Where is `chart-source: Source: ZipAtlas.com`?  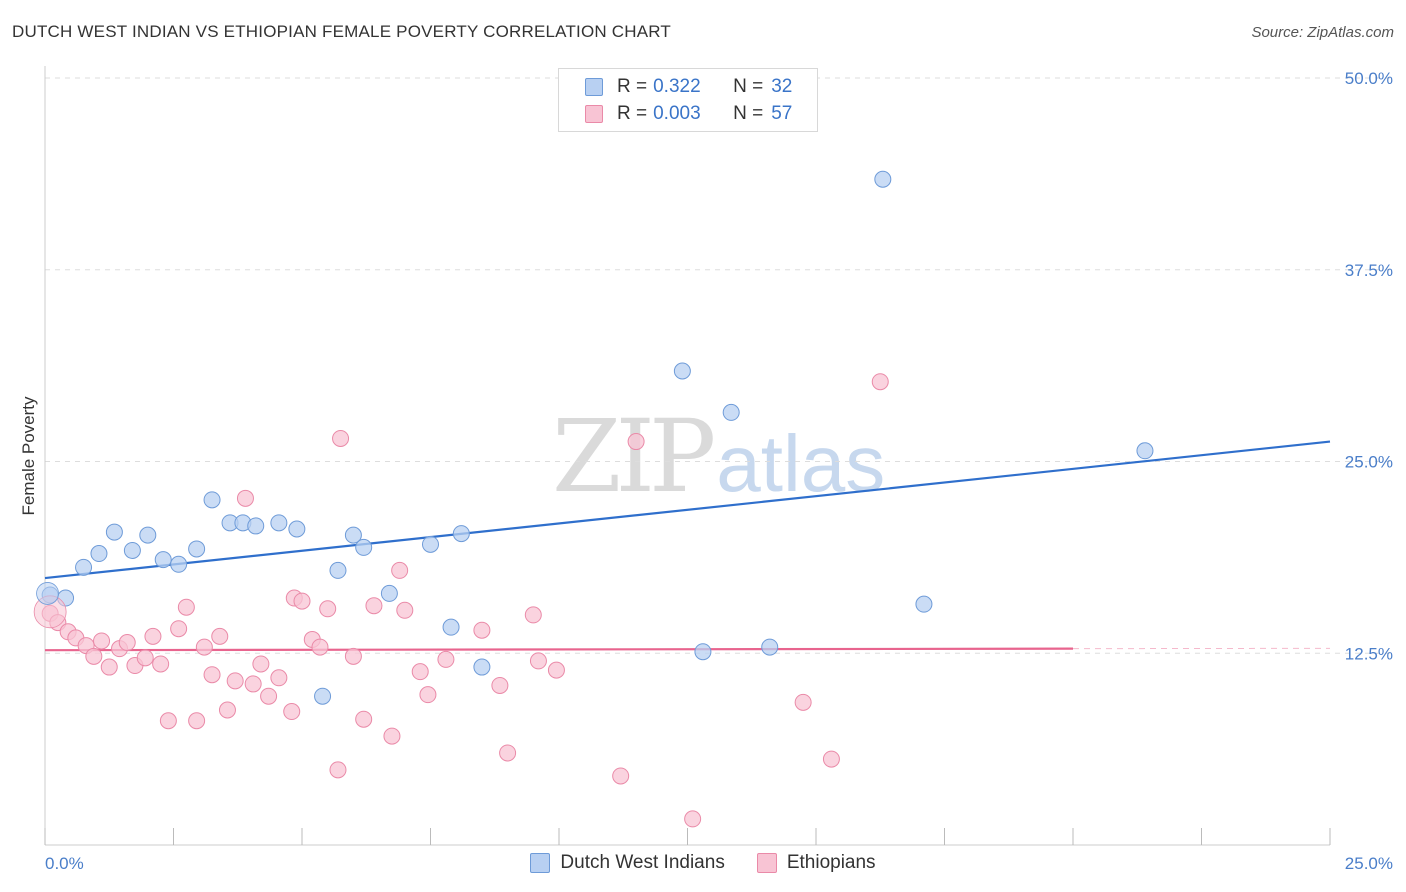
chart-source: Source: ZipAtlas.com is located at coordinates (1322, 32).